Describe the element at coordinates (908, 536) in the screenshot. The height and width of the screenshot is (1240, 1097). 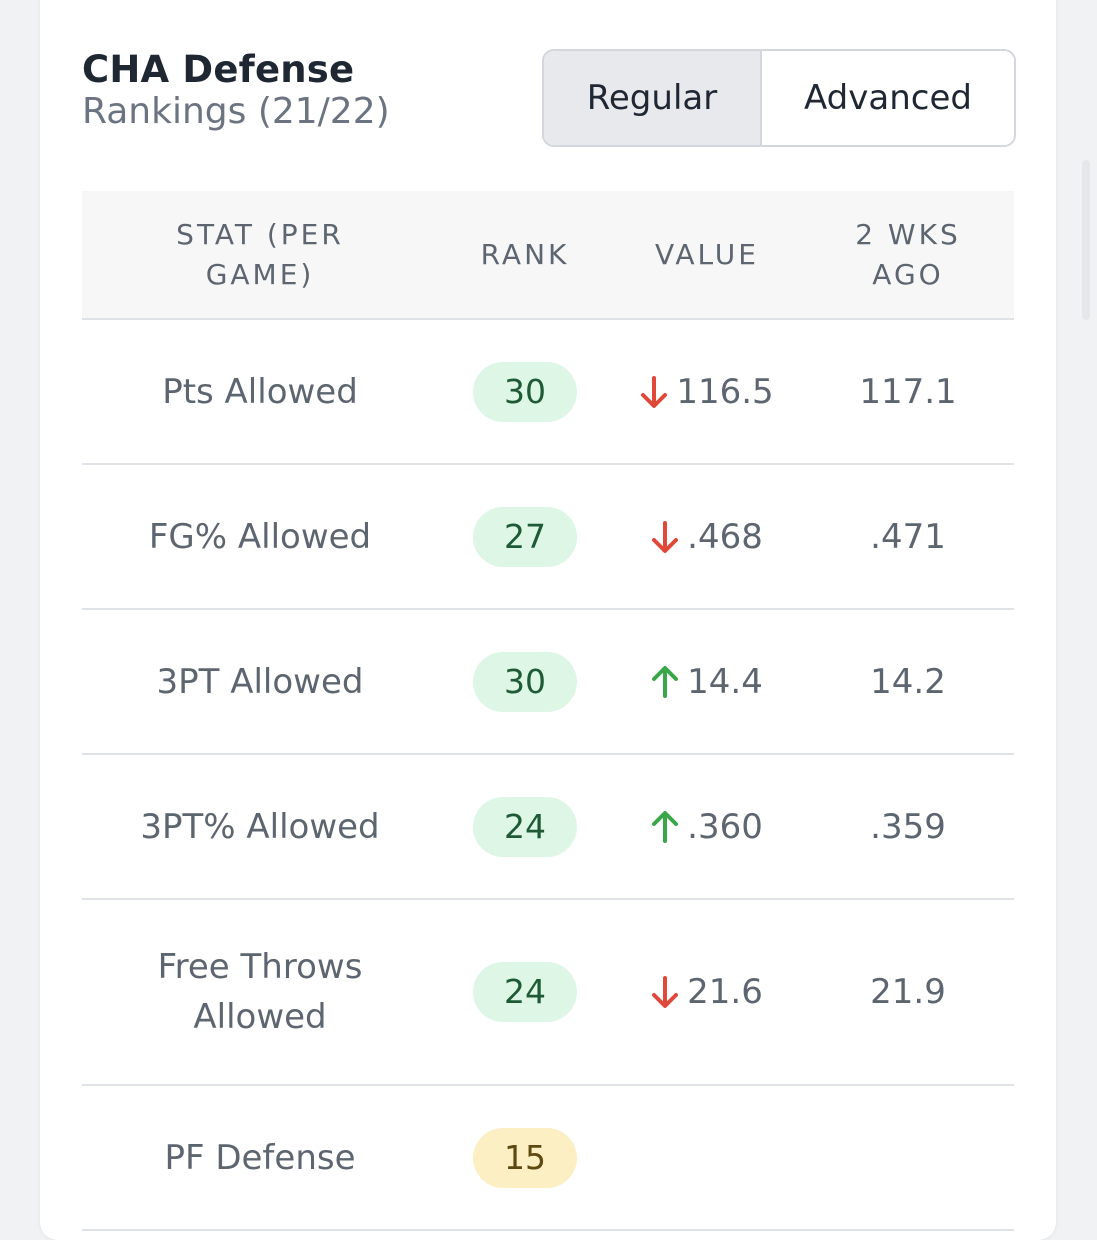
I see `two-weeks-ago-cell: .471` at that location.